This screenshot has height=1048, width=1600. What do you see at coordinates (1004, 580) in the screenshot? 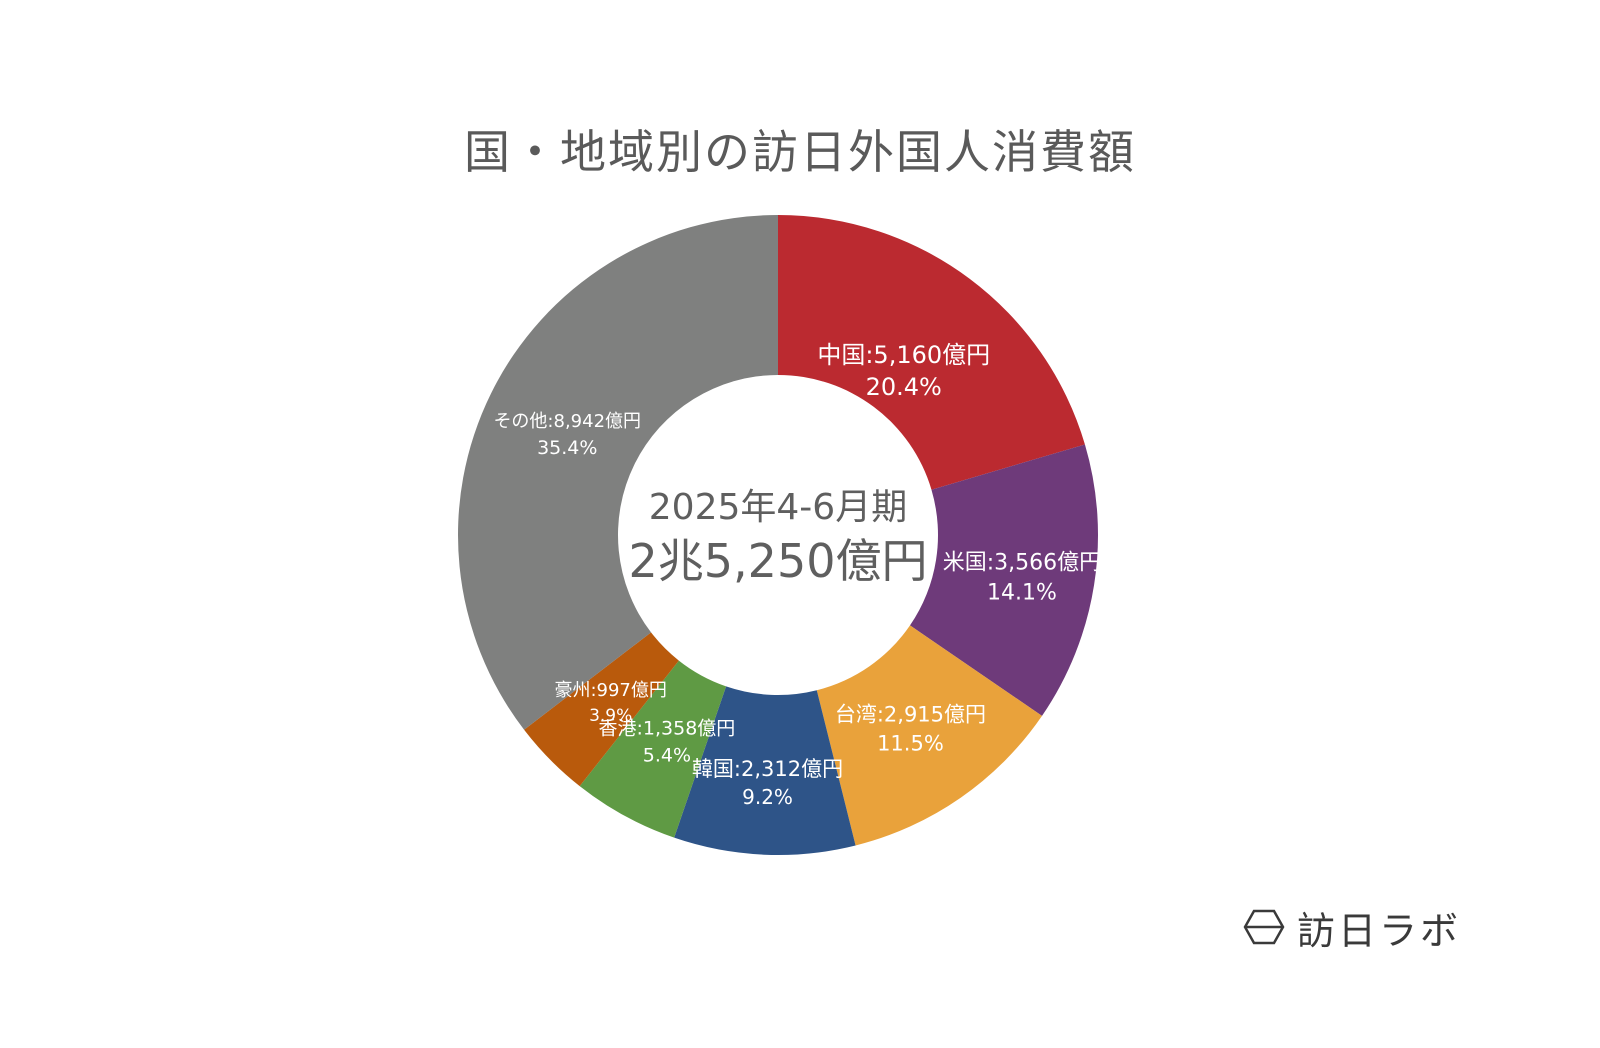
I see `donut-slice-米国` at bounding box center [1004, 580].